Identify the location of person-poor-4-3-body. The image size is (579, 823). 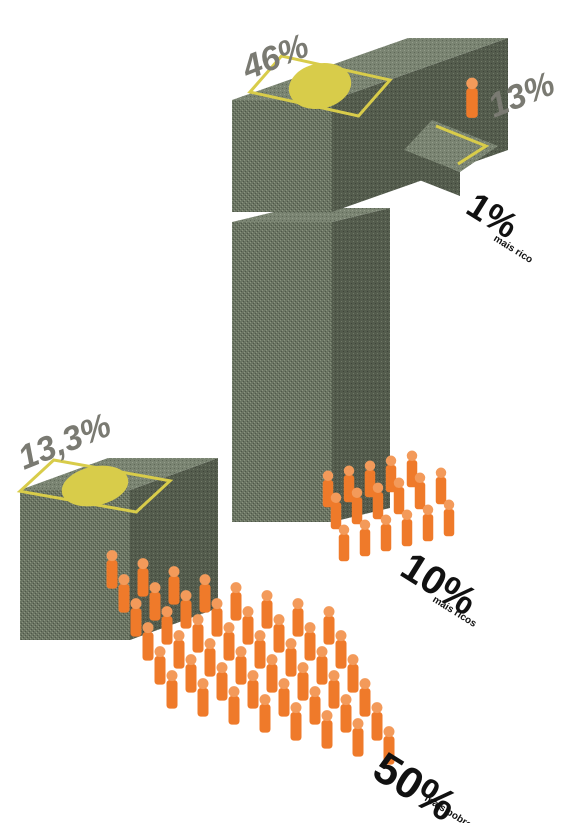
(253, 694).